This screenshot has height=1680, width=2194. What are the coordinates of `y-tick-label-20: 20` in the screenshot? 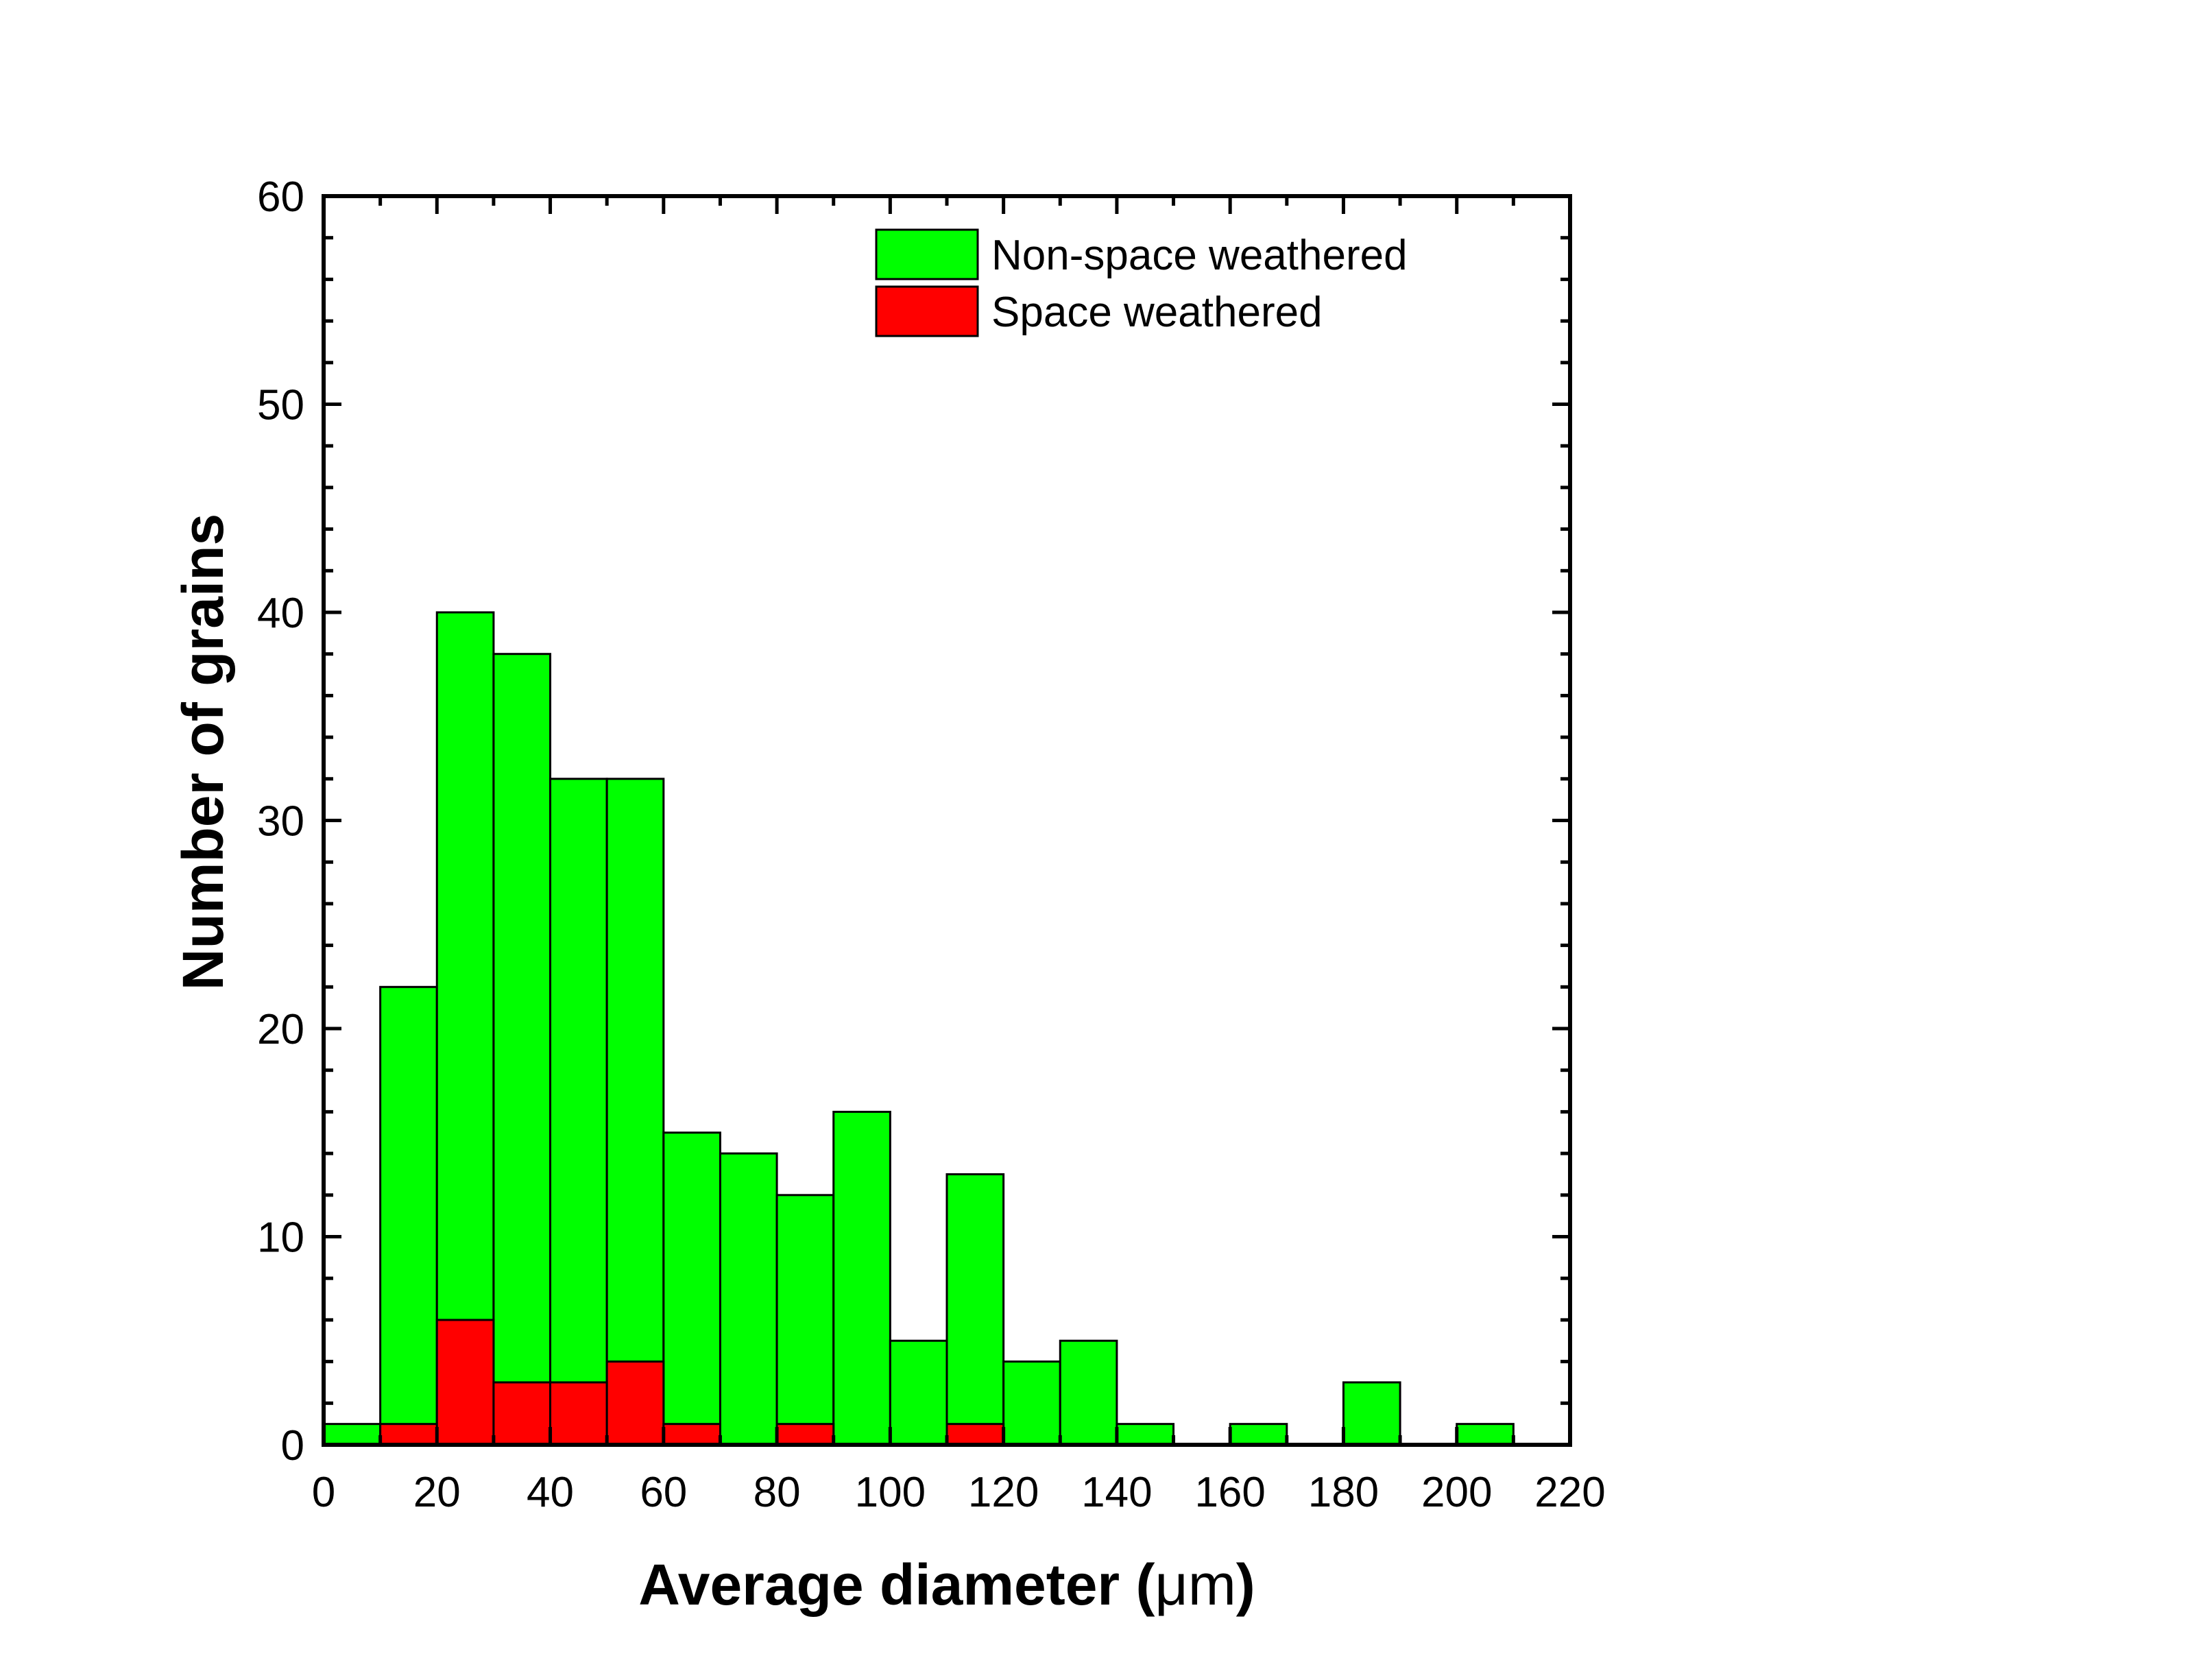 It's located at (280, 1029).